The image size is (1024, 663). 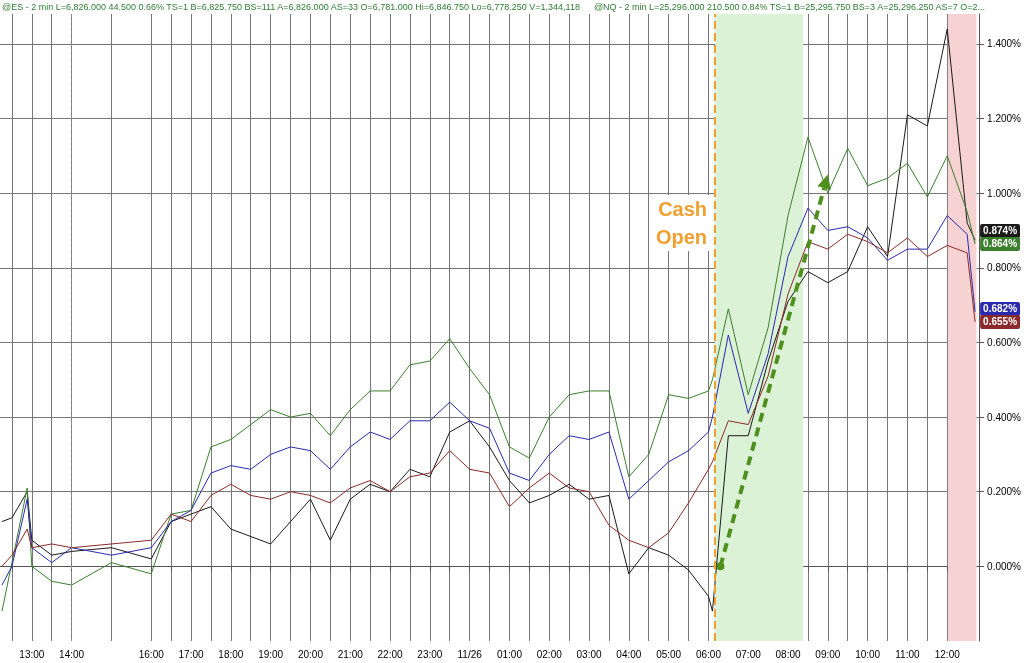 I want to click on x-tick-label: 20:00, so click(x=310, y=654).